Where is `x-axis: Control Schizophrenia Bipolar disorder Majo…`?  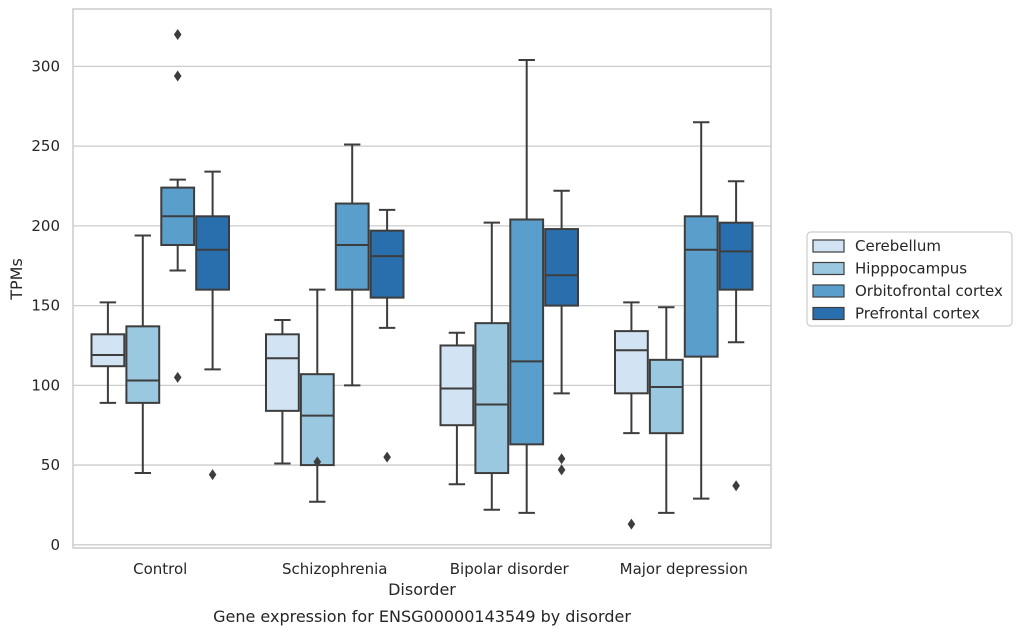
x-axis: Control Schizophrenia Bipolar disorder Majo… is located at coordinates (440, 569).